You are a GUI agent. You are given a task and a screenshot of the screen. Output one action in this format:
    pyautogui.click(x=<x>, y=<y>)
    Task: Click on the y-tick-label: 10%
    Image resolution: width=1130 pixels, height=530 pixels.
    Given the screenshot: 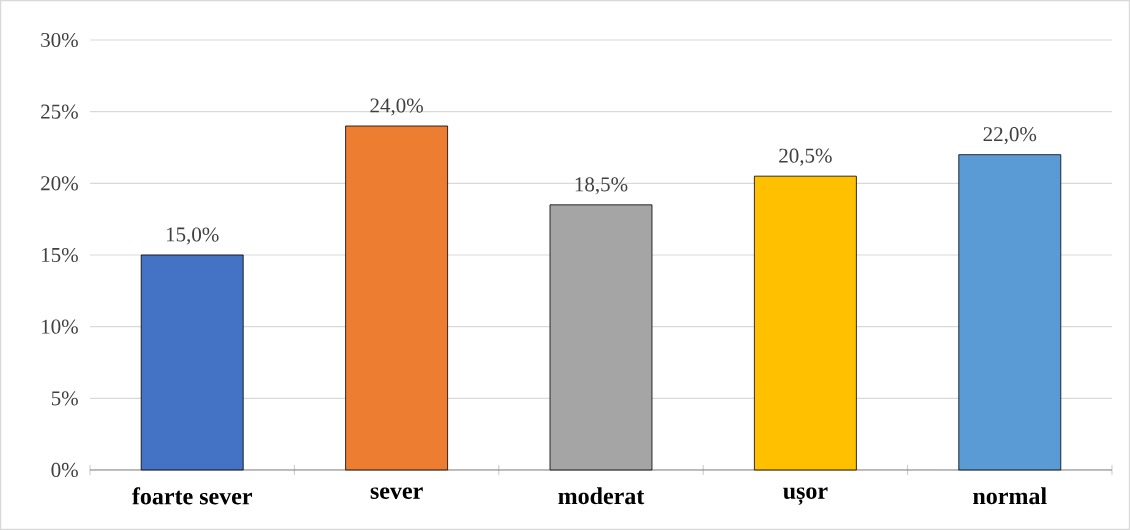 What is the action you would take?
    pyautogui.click(x=60, y=326)
    